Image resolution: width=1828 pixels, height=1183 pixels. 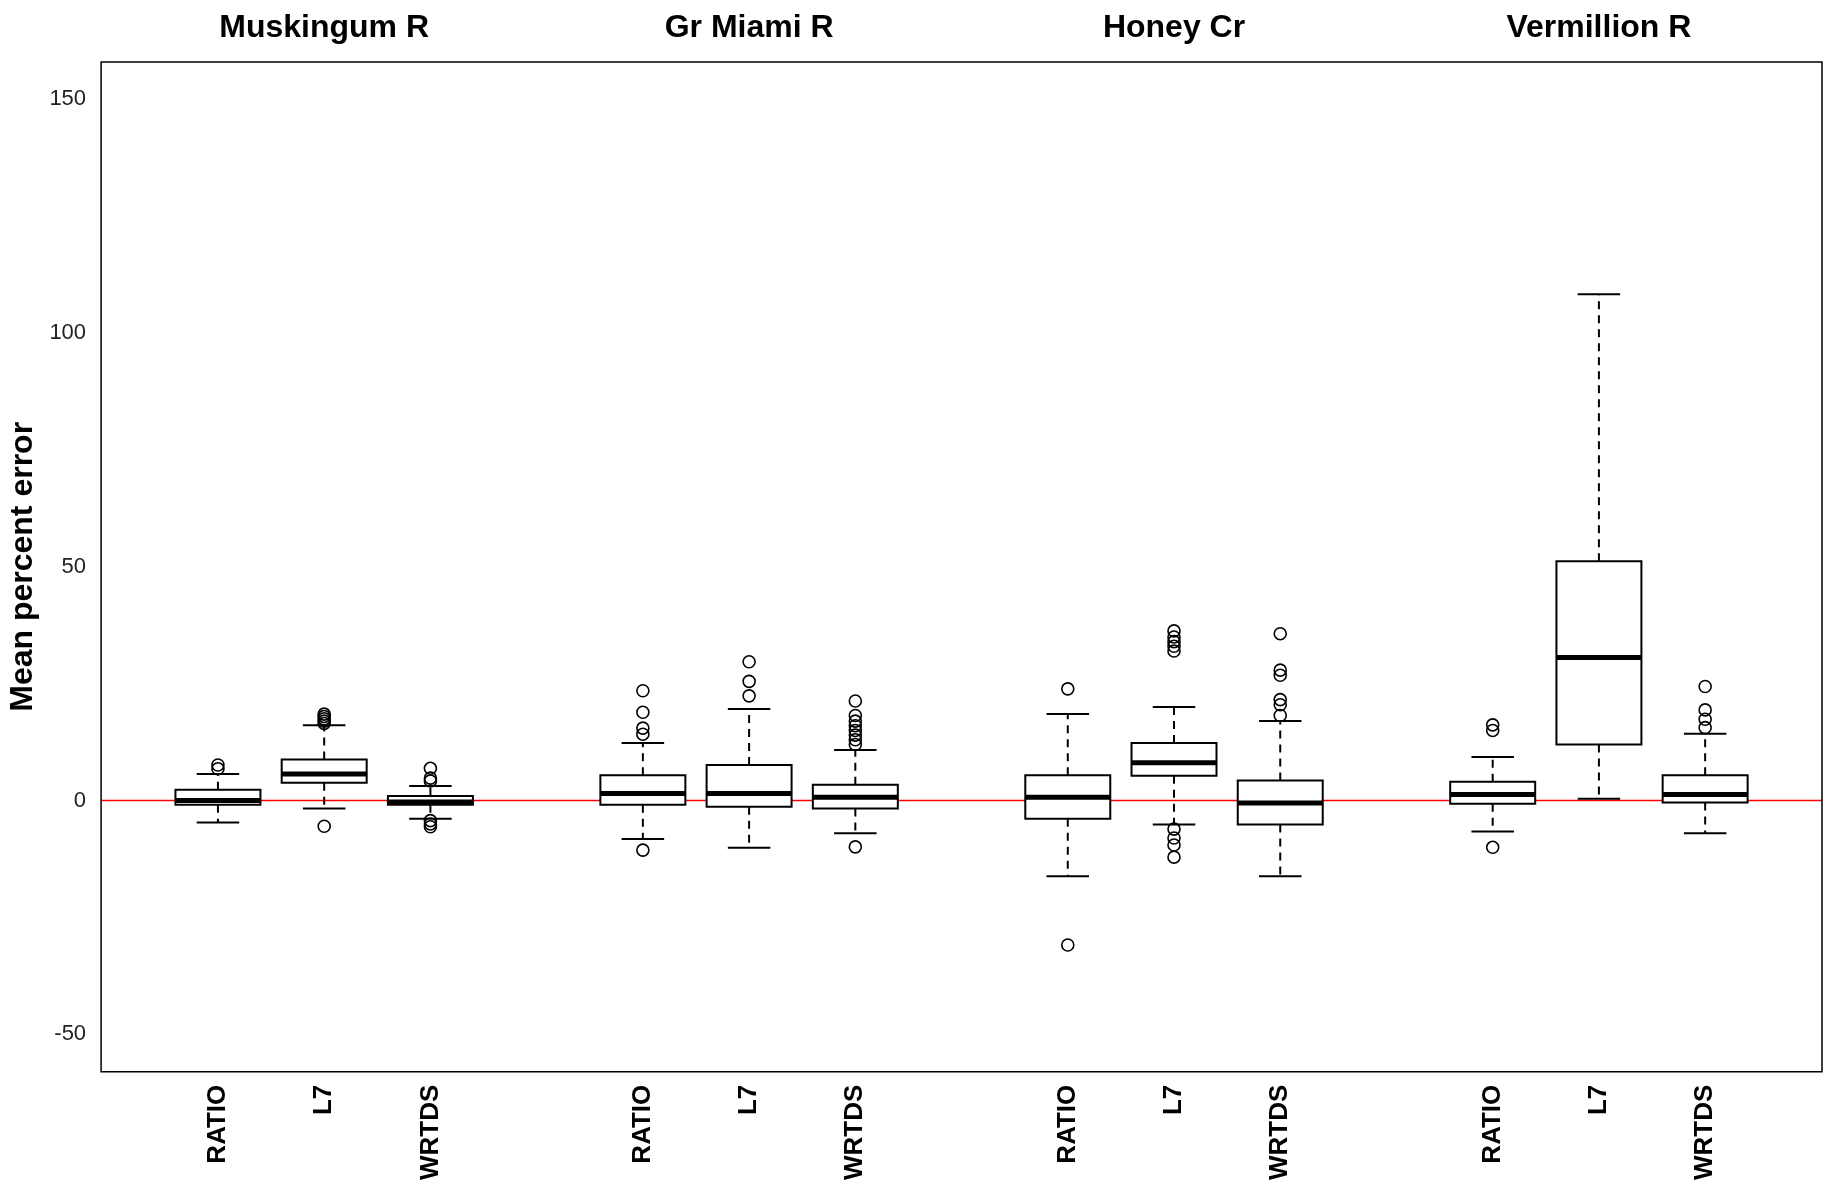 I want to click on text: Gr Miami R, so click(x=749, y=25).